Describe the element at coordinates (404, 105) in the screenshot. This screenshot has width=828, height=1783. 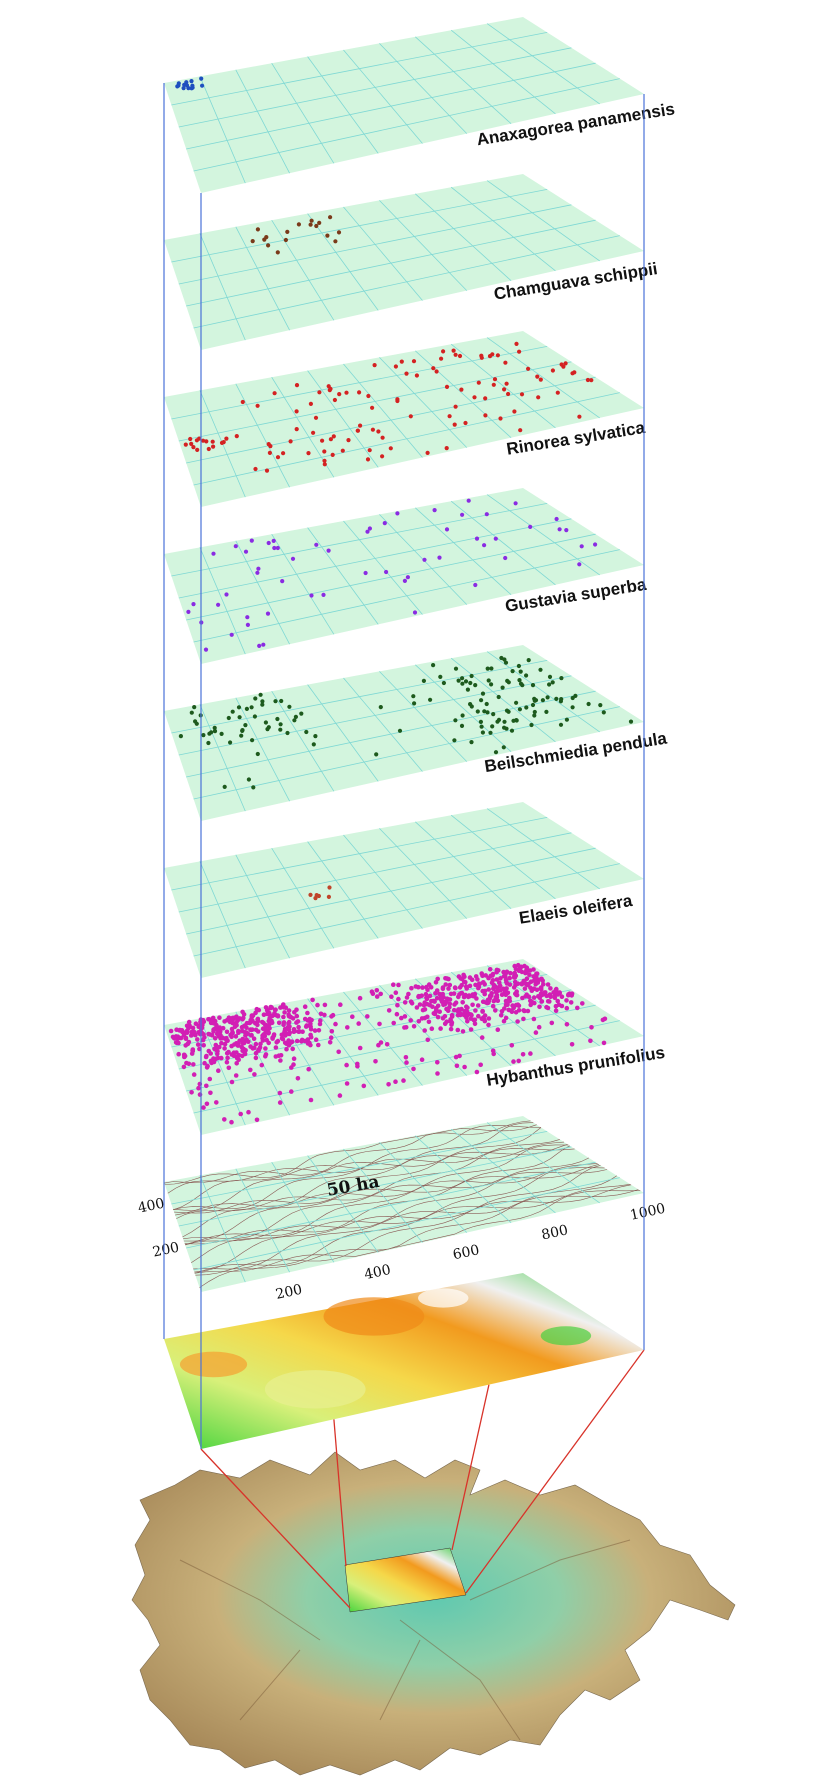
I see `plot-plane` at that location.